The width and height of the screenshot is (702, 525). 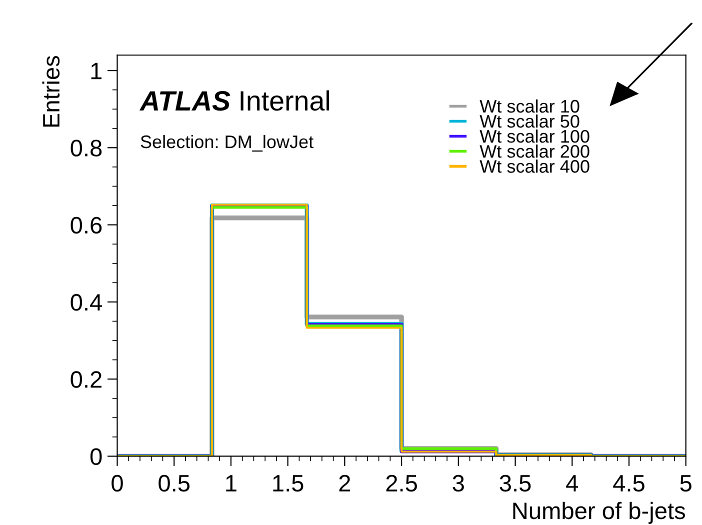 What do you see at coordinates (344, 483) in the screenshot?
I see `x-tick-label: 2` at bounding box center [344, 483].